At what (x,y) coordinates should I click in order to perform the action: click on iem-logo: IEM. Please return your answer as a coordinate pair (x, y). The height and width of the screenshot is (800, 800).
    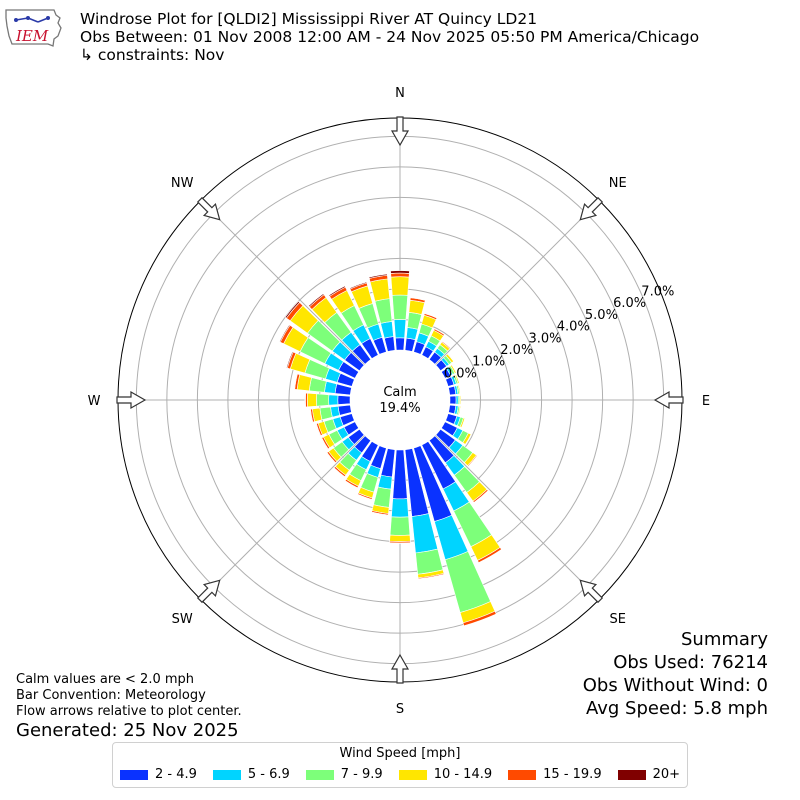
    Looking at the image, I should click on (34, 28).